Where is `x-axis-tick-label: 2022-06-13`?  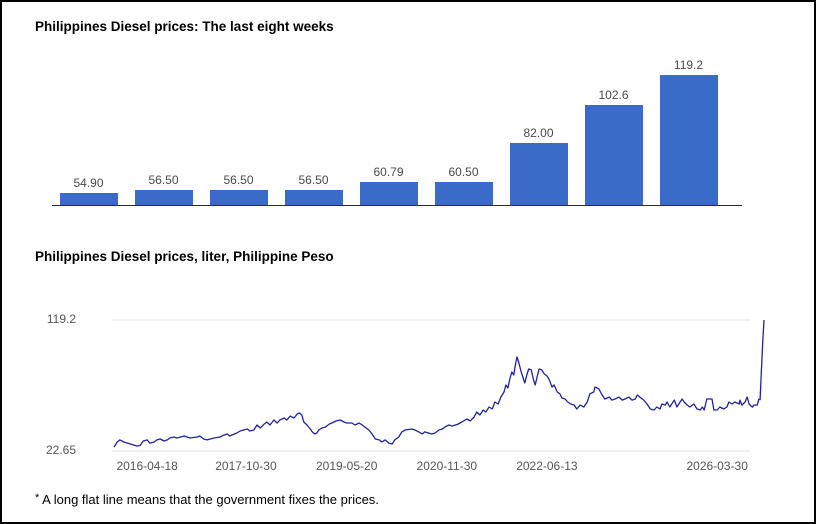 x-axis-tick-label: 2022-06-13 is located at coordinates (547, 466).